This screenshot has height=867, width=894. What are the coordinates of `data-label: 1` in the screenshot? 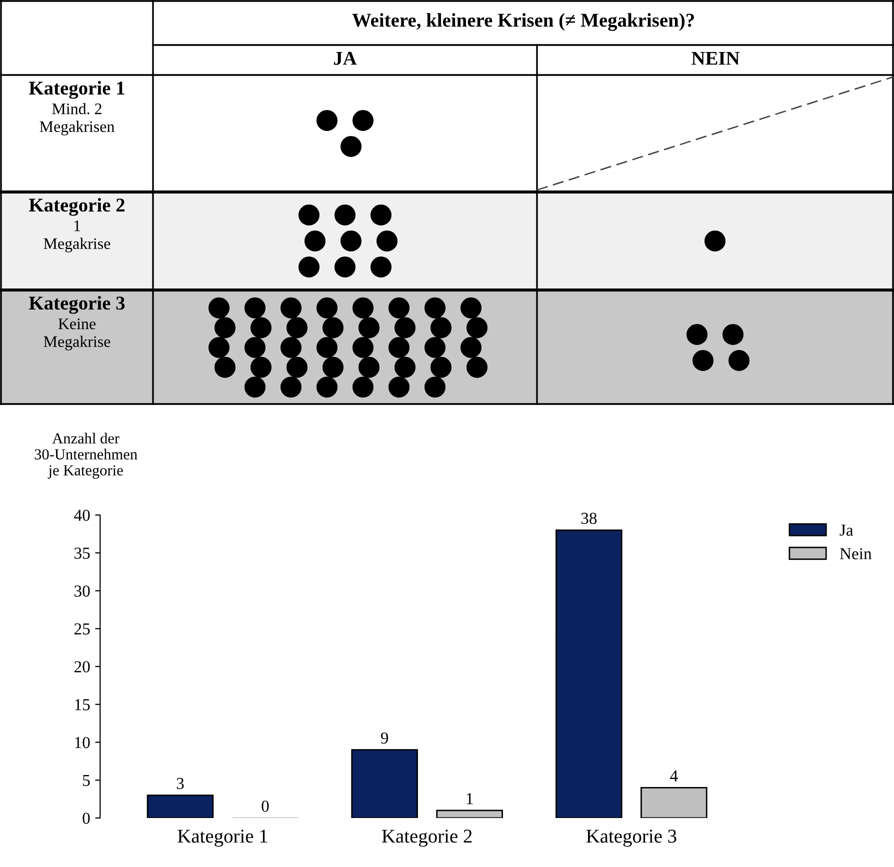 It's located at (469, 798).